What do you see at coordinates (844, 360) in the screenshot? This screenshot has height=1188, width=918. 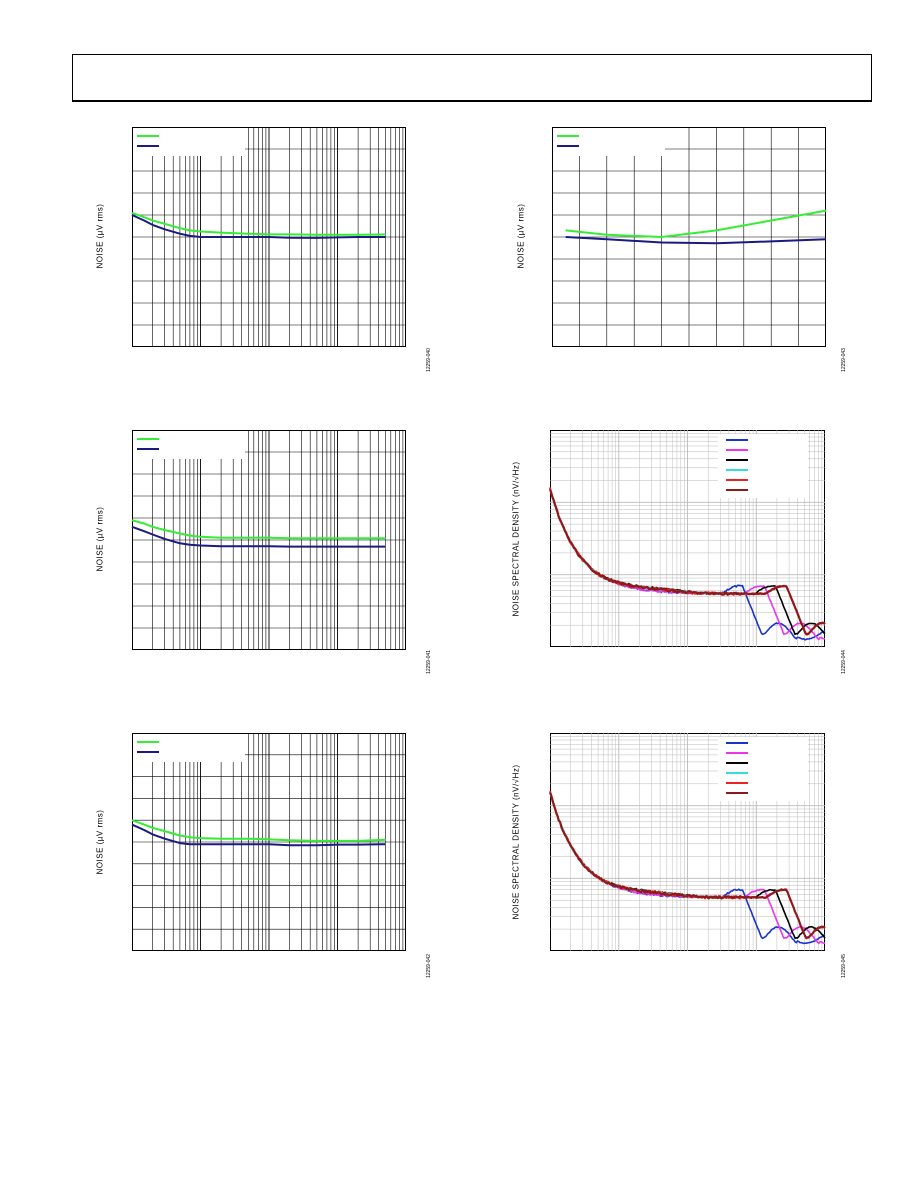 I see `figure-id: 12259-043` at bounding box center [844, 360].